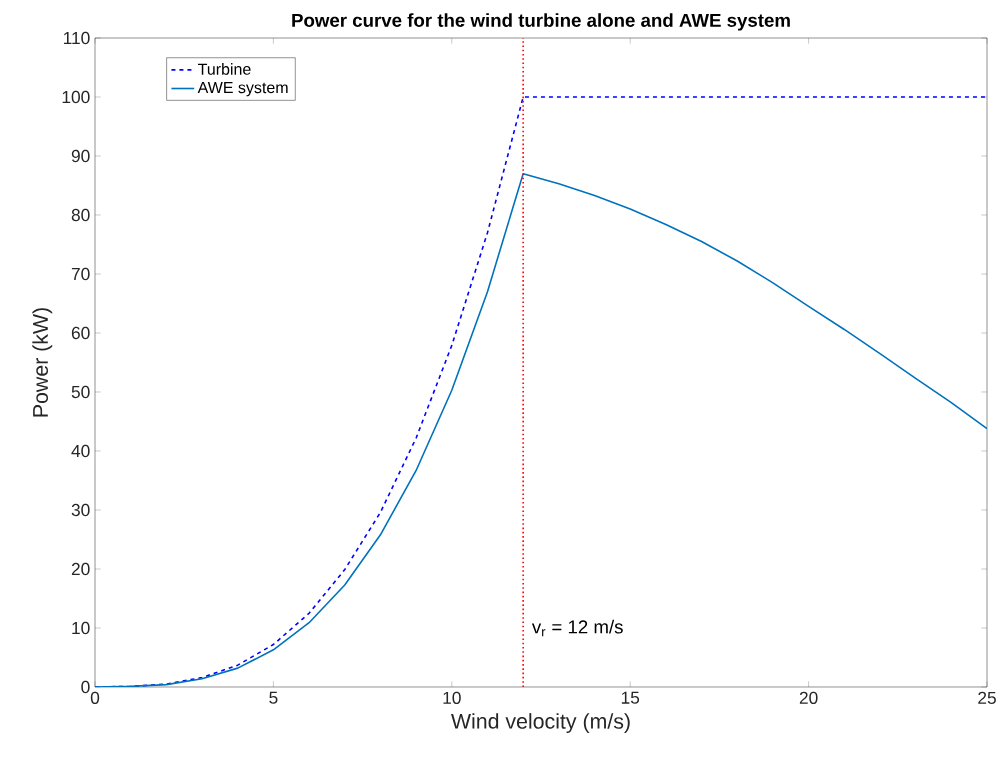 Image resolution: width=1004 pixels, height=765 pixels. I want to click on x-tick-label: 0, so click(95, 697).